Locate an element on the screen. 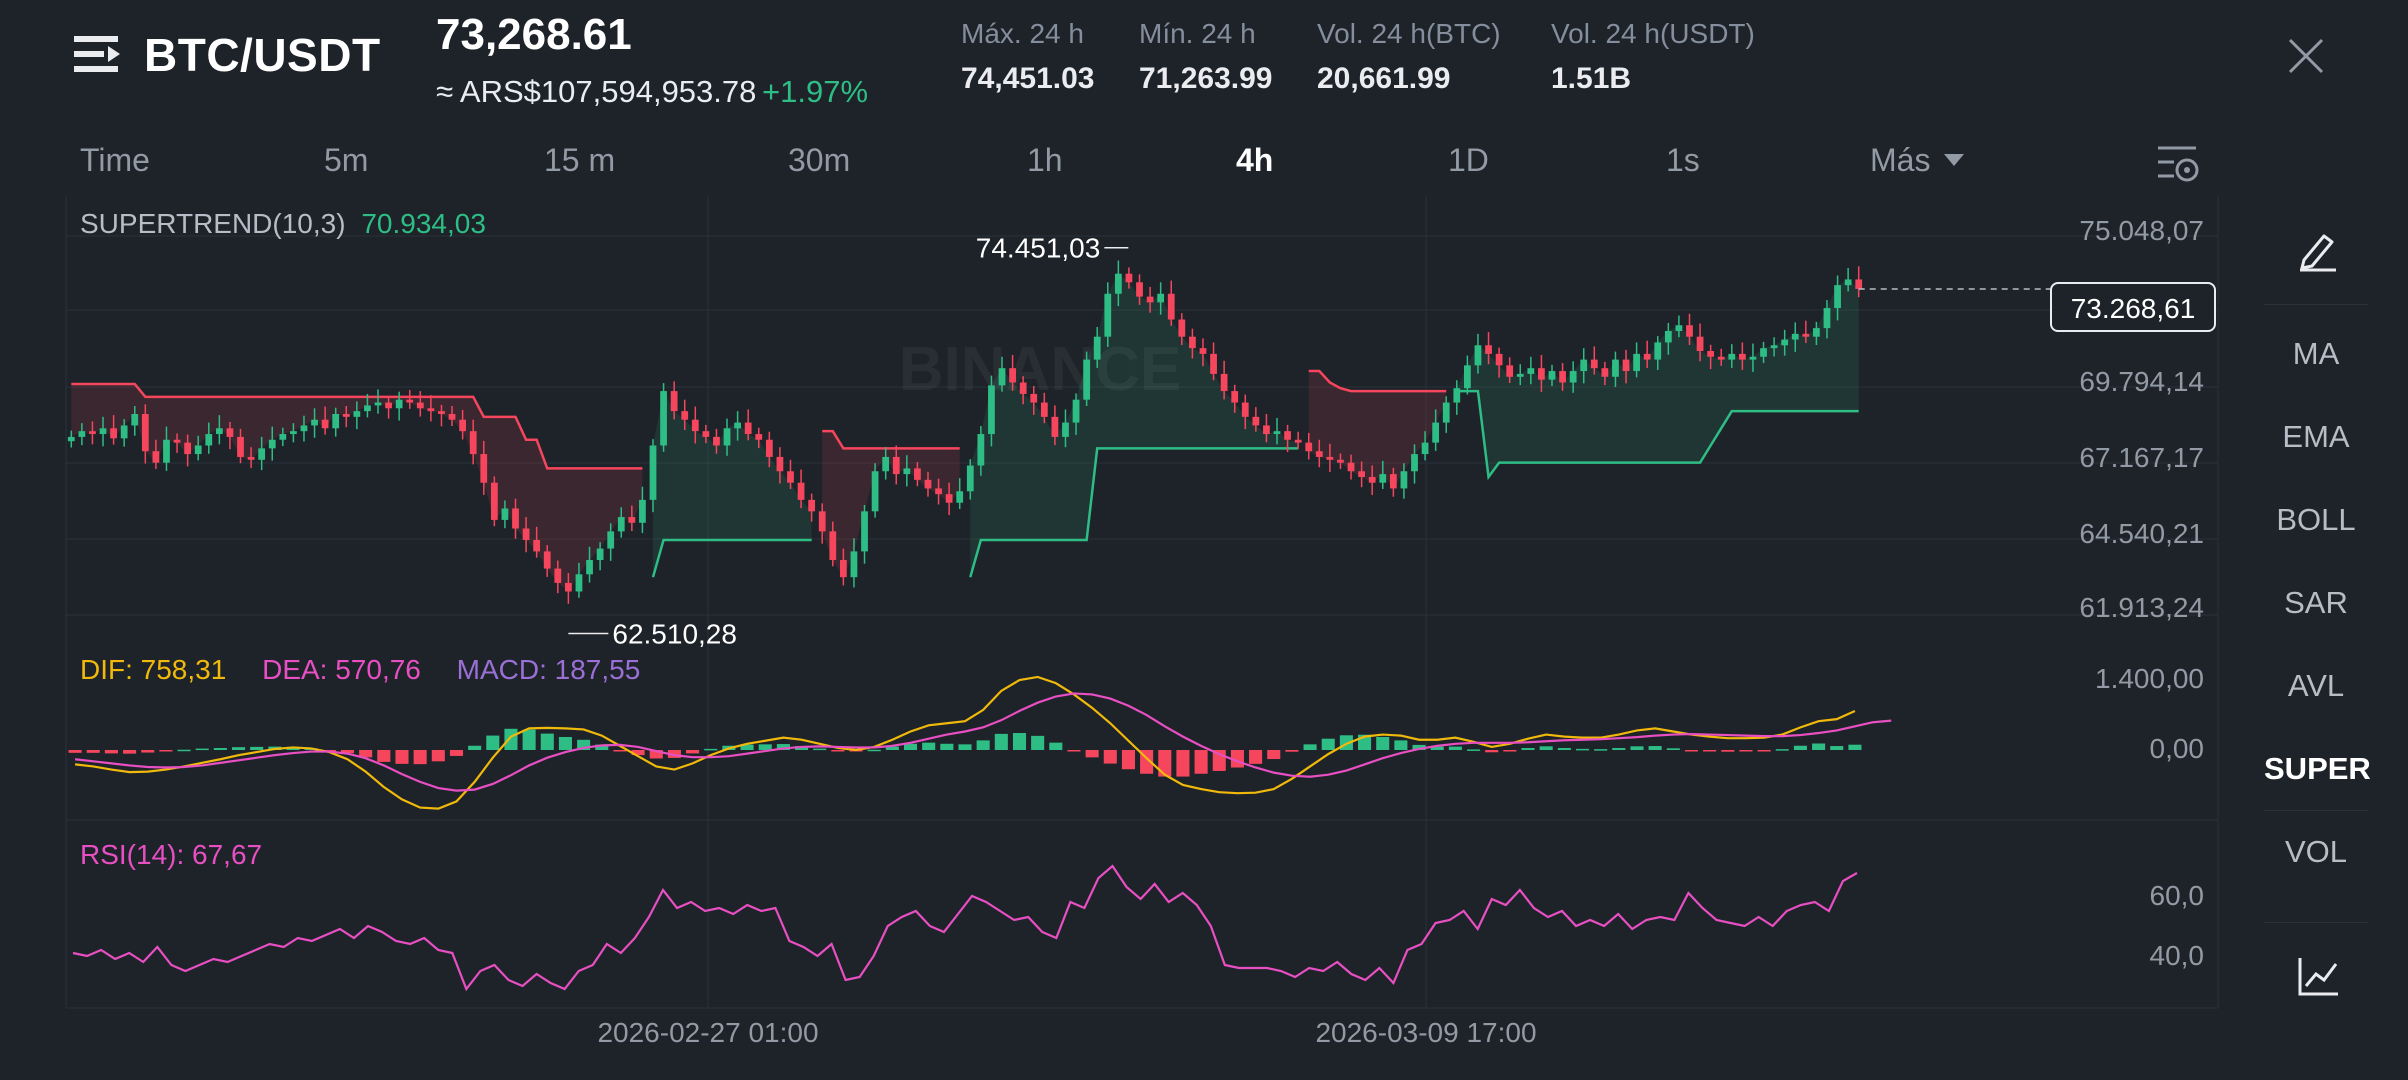 This screenshot has width=2408, height=1080. sidebar-item-avl: AVL is located at coordinates (2316, 685).